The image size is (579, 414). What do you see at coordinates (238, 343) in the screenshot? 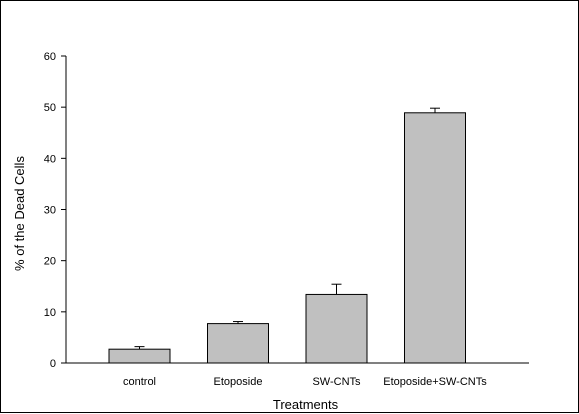
I see `bar-etoposide` at bounding box center [238, 343].